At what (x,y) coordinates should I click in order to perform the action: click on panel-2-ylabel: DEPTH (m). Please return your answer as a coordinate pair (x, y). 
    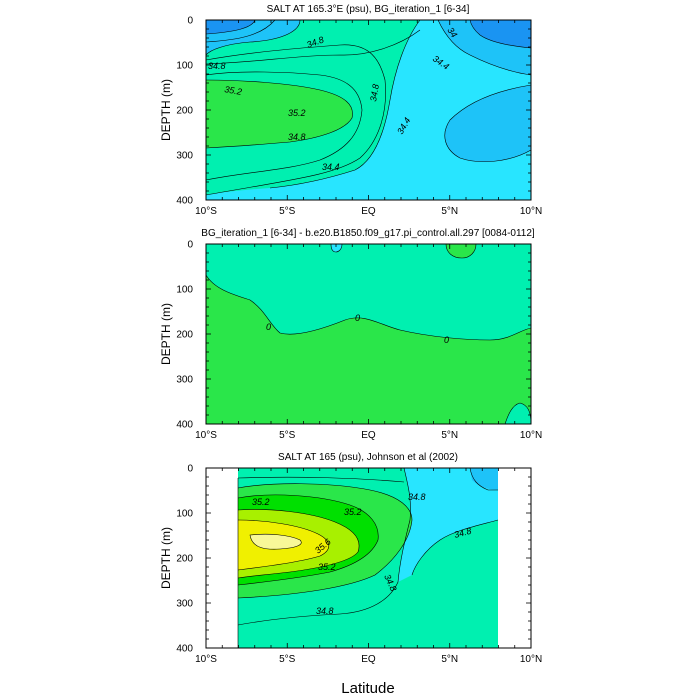
    Looking at the image, I should click on (166, 334).